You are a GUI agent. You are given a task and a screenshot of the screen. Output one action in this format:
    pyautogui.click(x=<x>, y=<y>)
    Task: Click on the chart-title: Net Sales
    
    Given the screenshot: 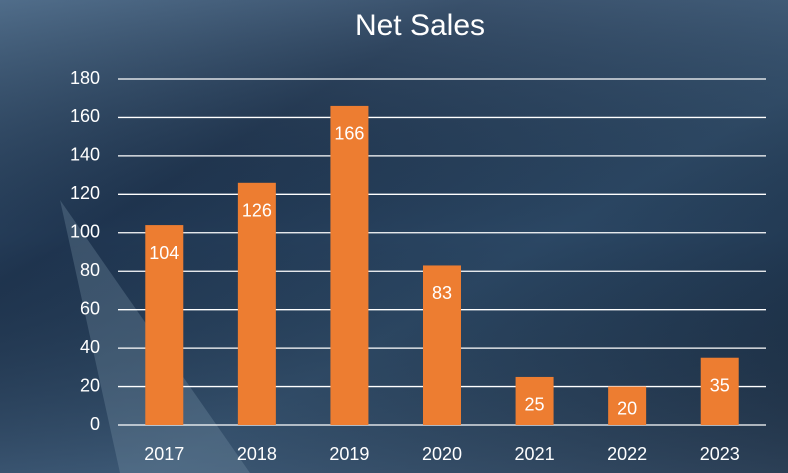 What is the action you would take?
    pyautogui.click(x=420, y=25)
    